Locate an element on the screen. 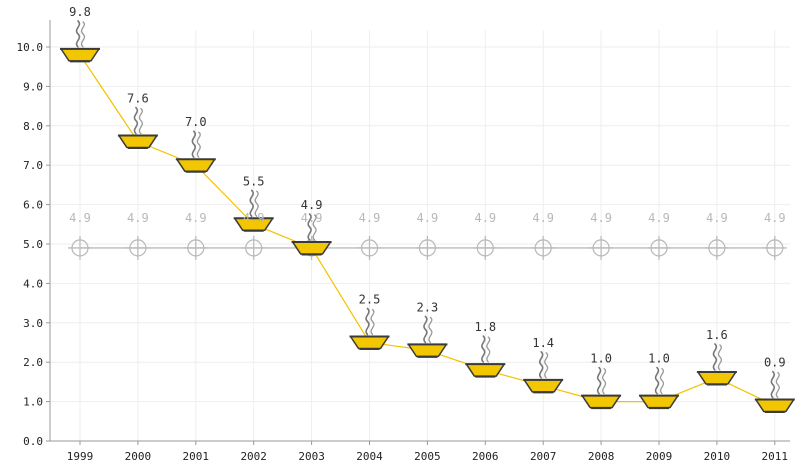  data-value-label: 7.0 is located at coordinates (196, 122).